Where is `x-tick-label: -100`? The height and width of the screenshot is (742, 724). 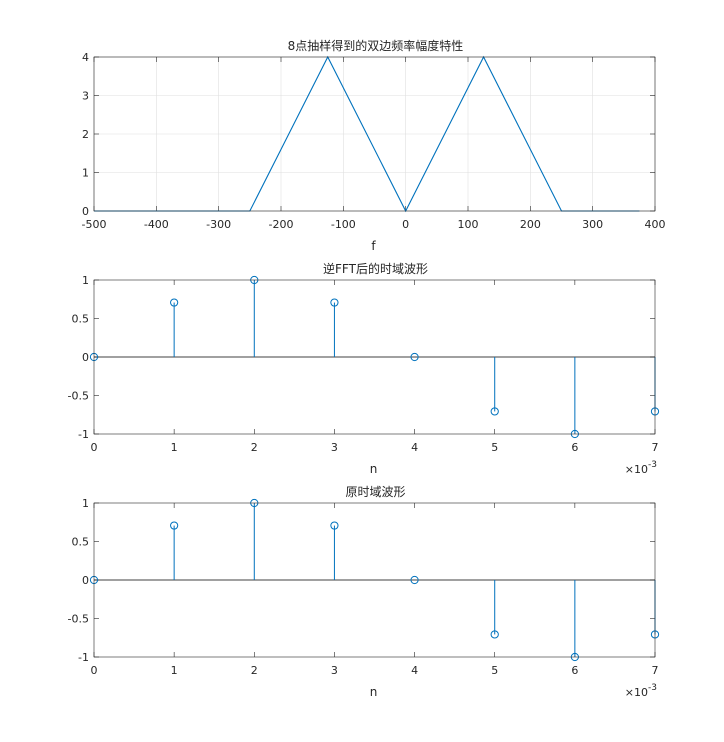 x-tick-label: -100 is located at coordinates (343, 224).